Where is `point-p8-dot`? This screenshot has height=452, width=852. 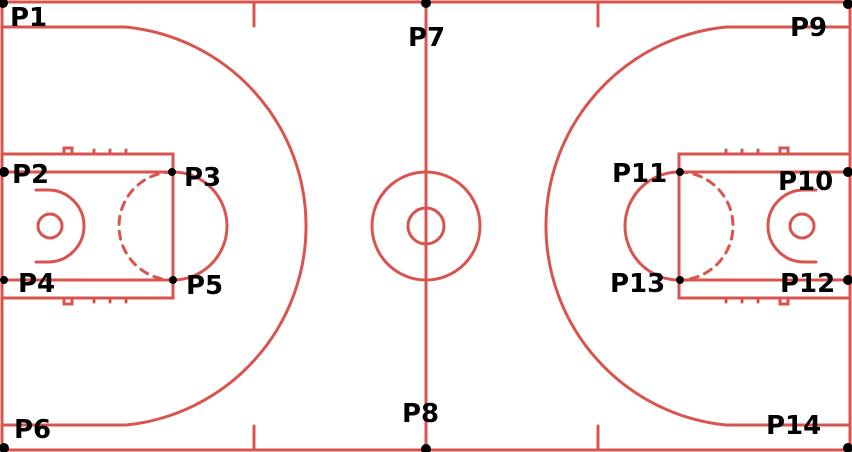 point-p8-dot is located at coordinates (426, 448).